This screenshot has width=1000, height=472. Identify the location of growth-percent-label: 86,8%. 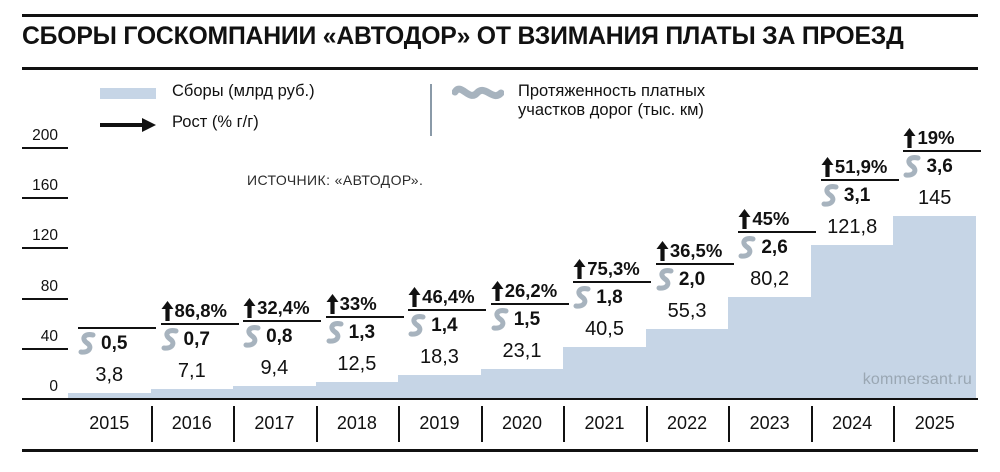
(202, 311).